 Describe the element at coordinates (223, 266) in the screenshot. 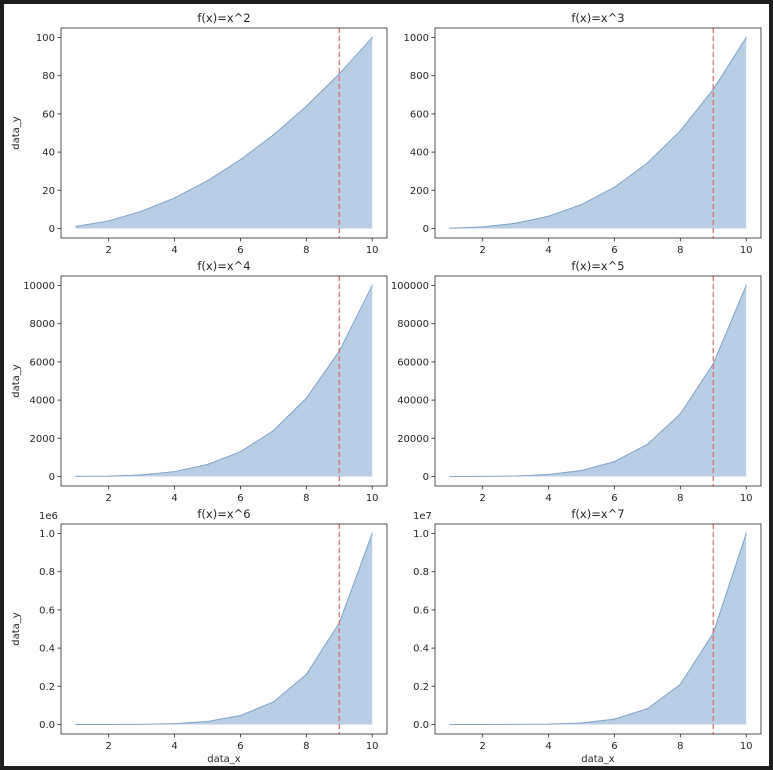

I see `subplot-title: f(x)=x^4` at that location.